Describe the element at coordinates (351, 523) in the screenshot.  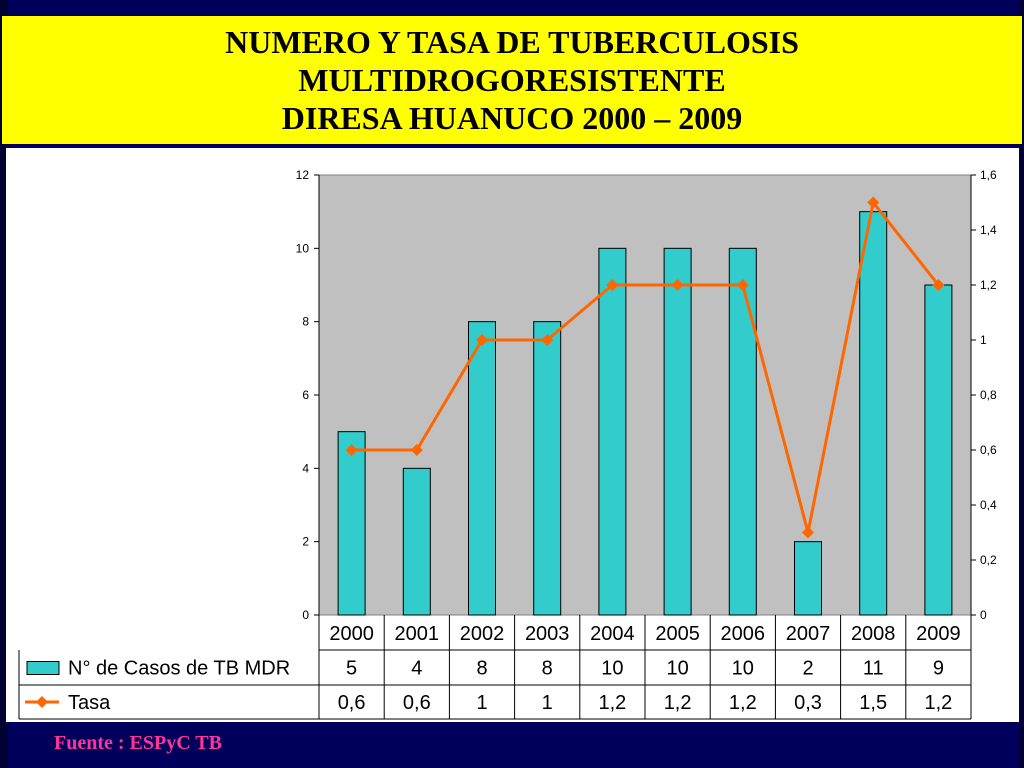
I see `bar-2000` at that location.